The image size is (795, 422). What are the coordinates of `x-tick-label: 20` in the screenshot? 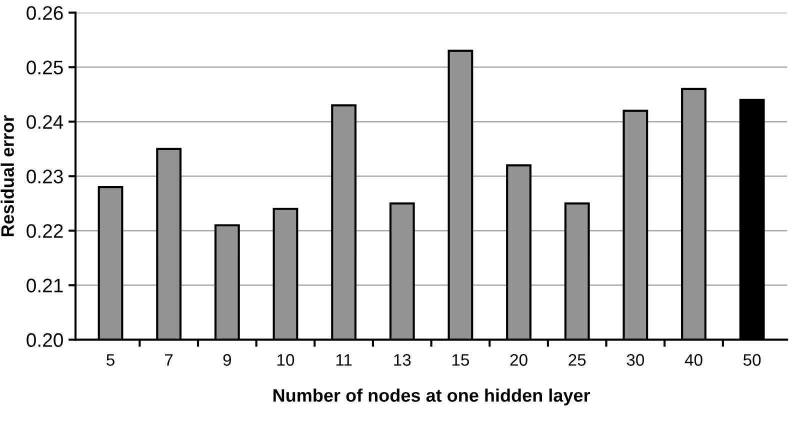 It's located at (519, 360).